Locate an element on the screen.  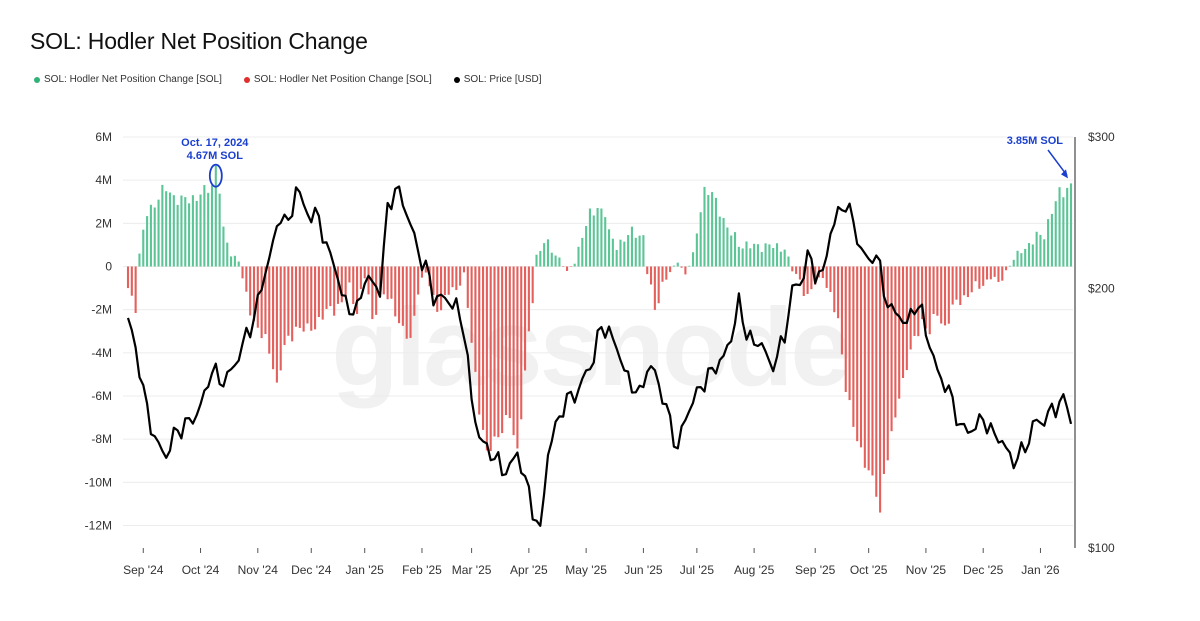
x-tick-label: Aug '25 is located at coordinates (754, 570).